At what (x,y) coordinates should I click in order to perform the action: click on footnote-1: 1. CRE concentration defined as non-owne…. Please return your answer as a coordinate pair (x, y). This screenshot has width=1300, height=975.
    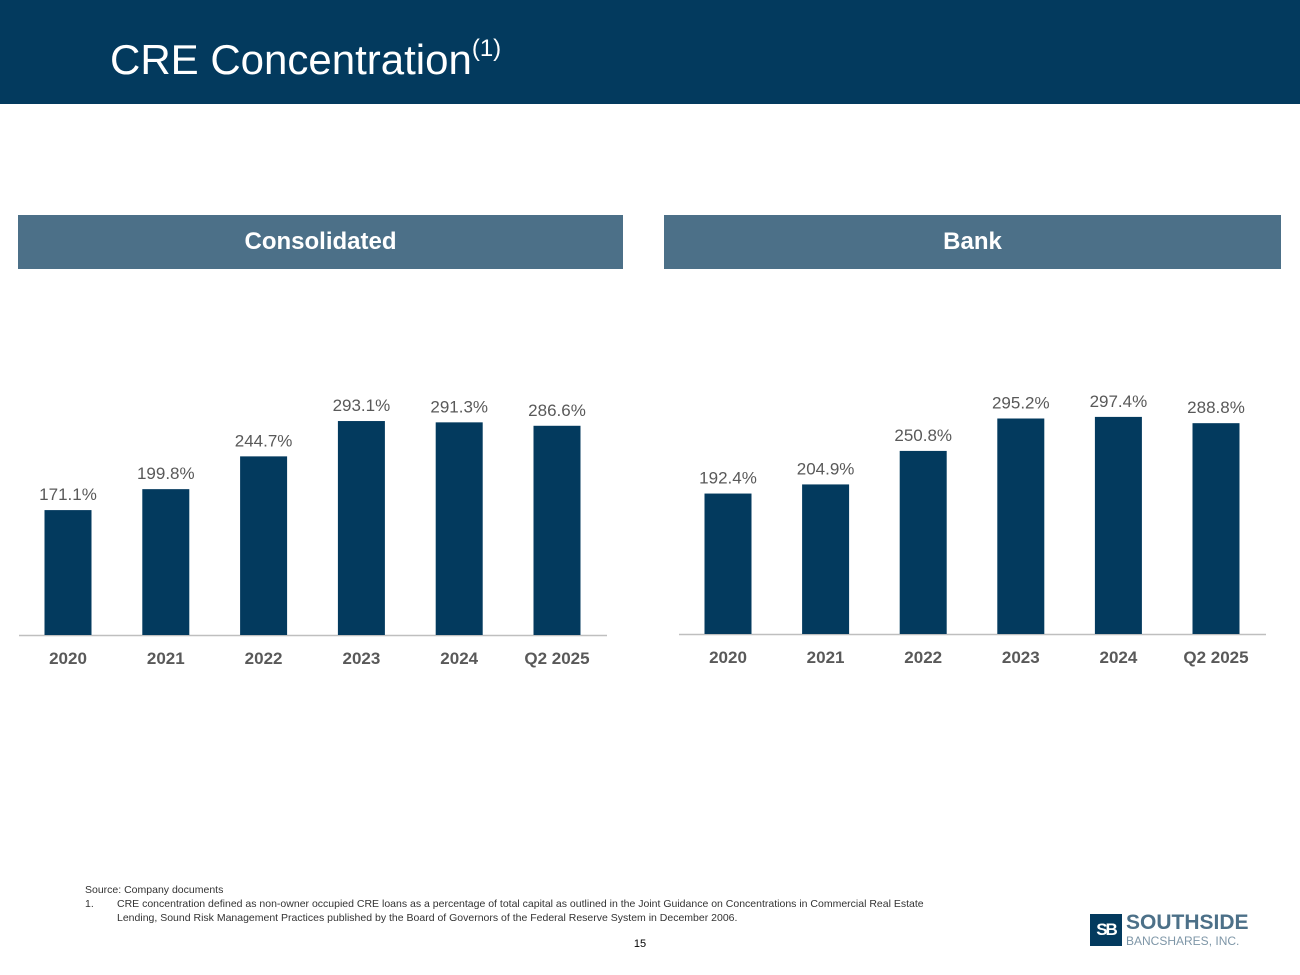
    Looking at the image, I should click on (525, 911).